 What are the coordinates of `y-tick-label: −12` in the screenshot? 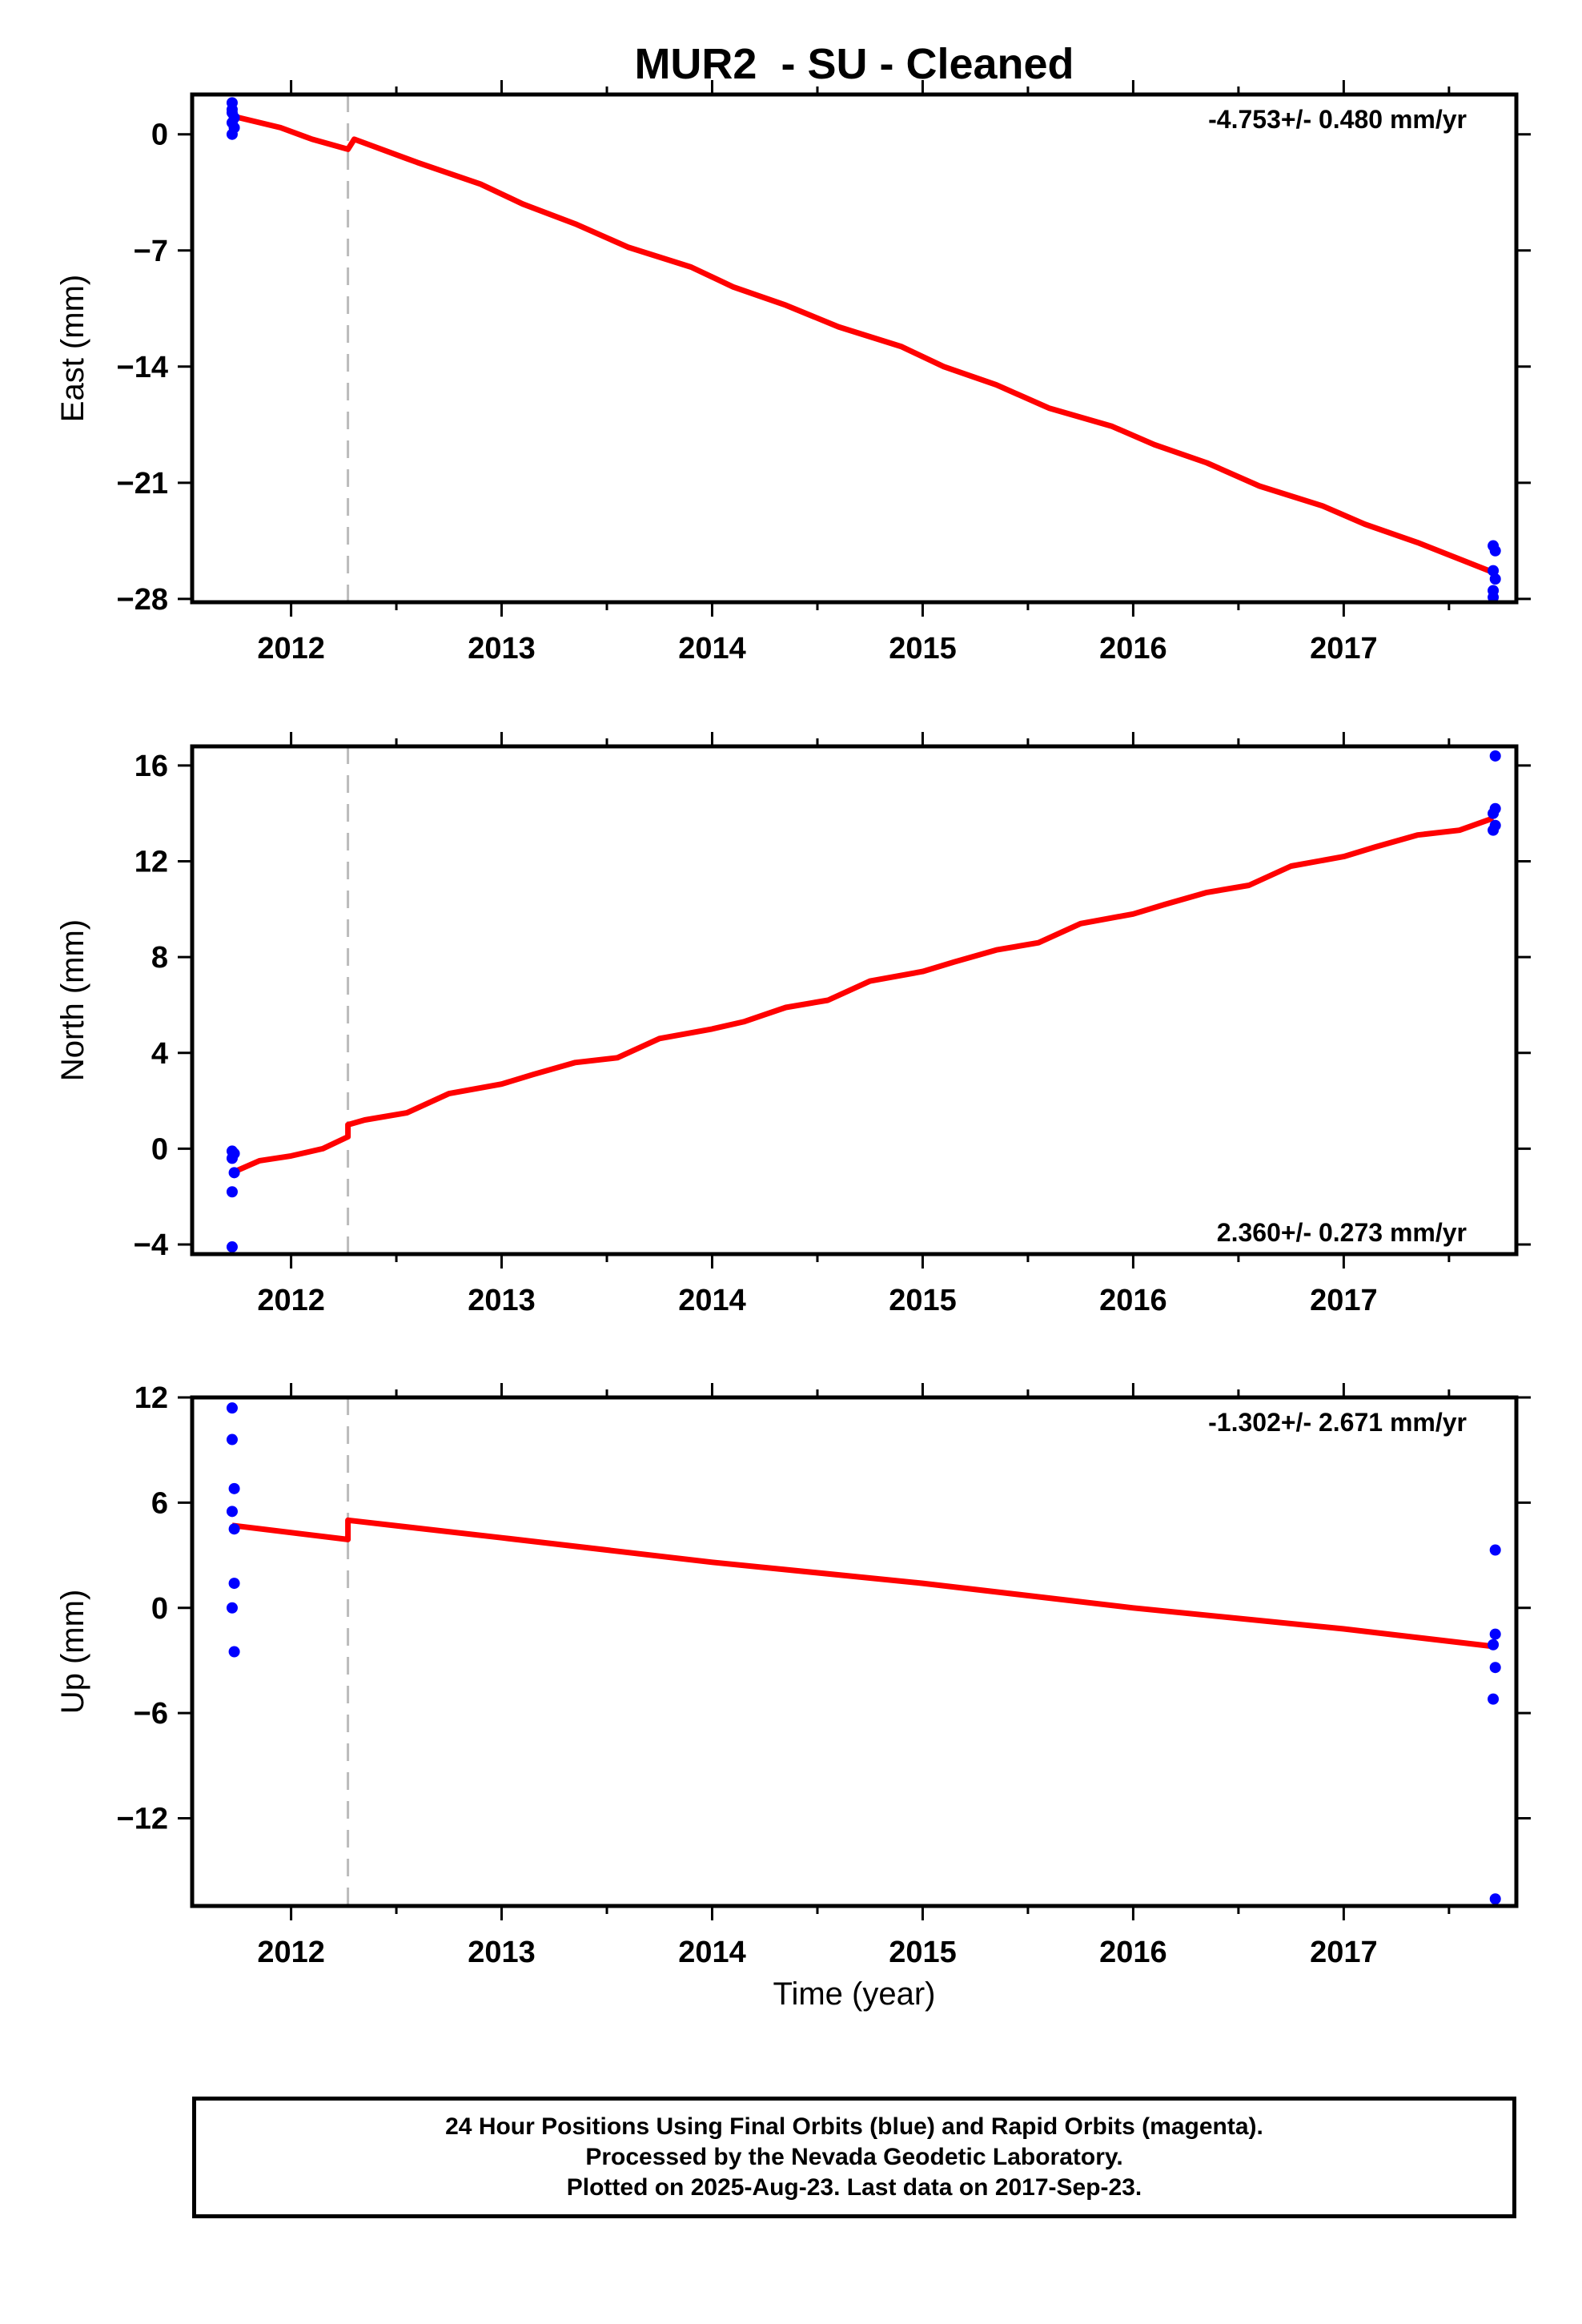 It's located at (142, 1819).